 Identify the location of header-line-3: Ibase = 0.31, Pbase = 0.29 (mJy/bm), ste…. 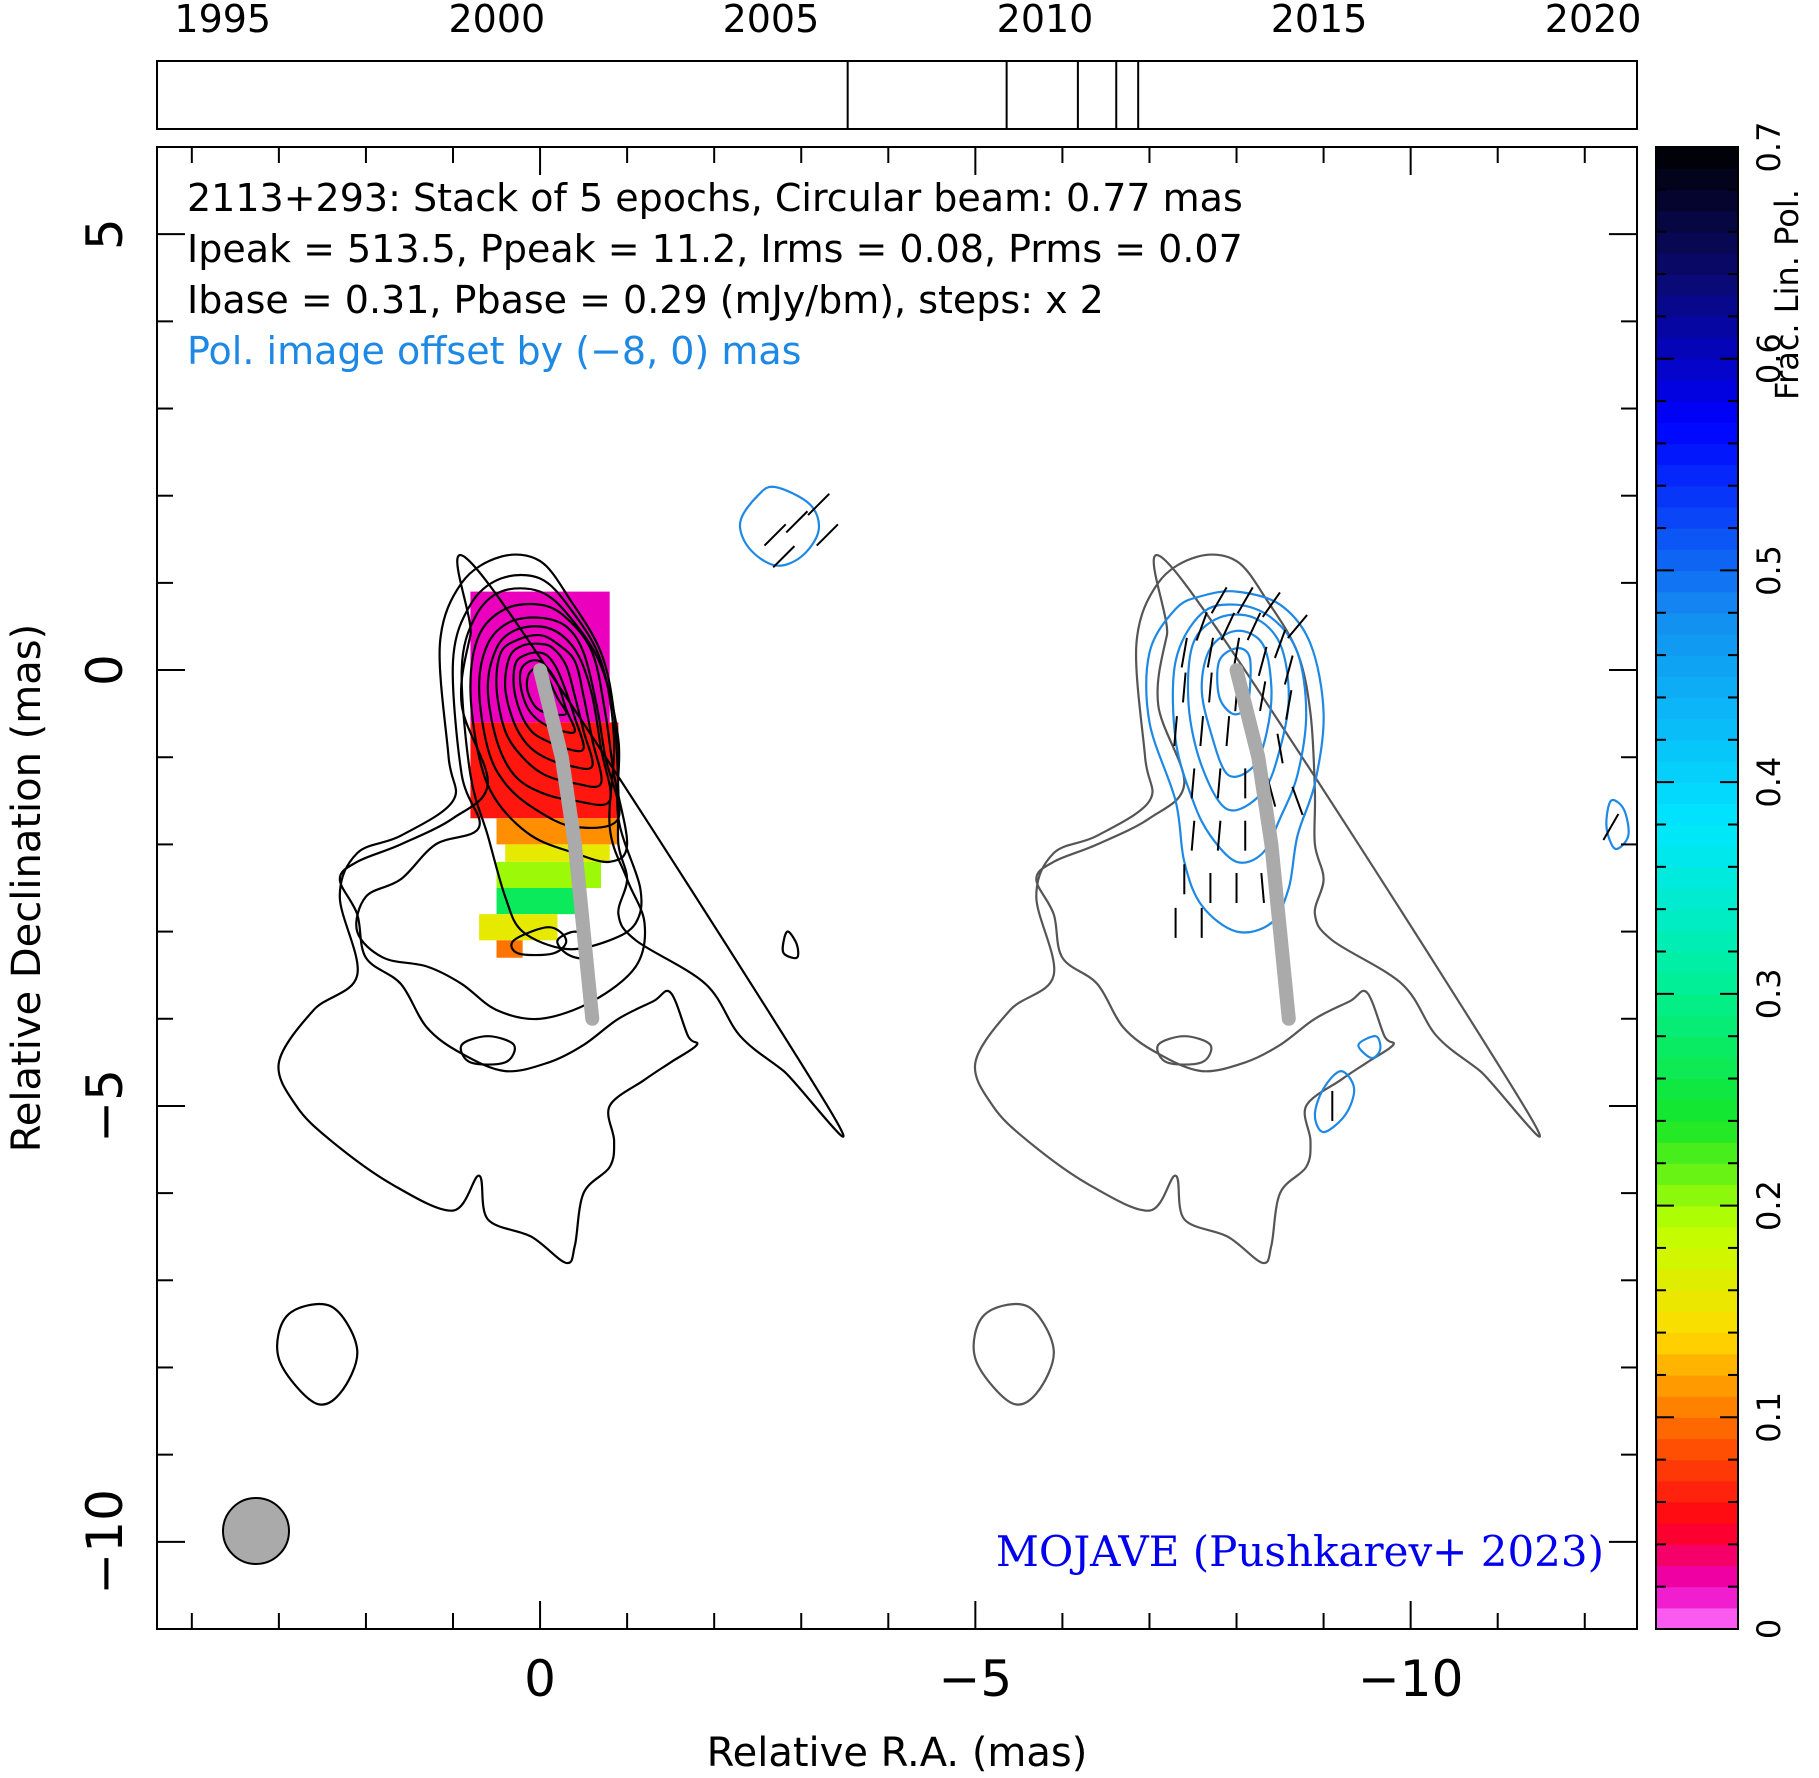
(645, 300).